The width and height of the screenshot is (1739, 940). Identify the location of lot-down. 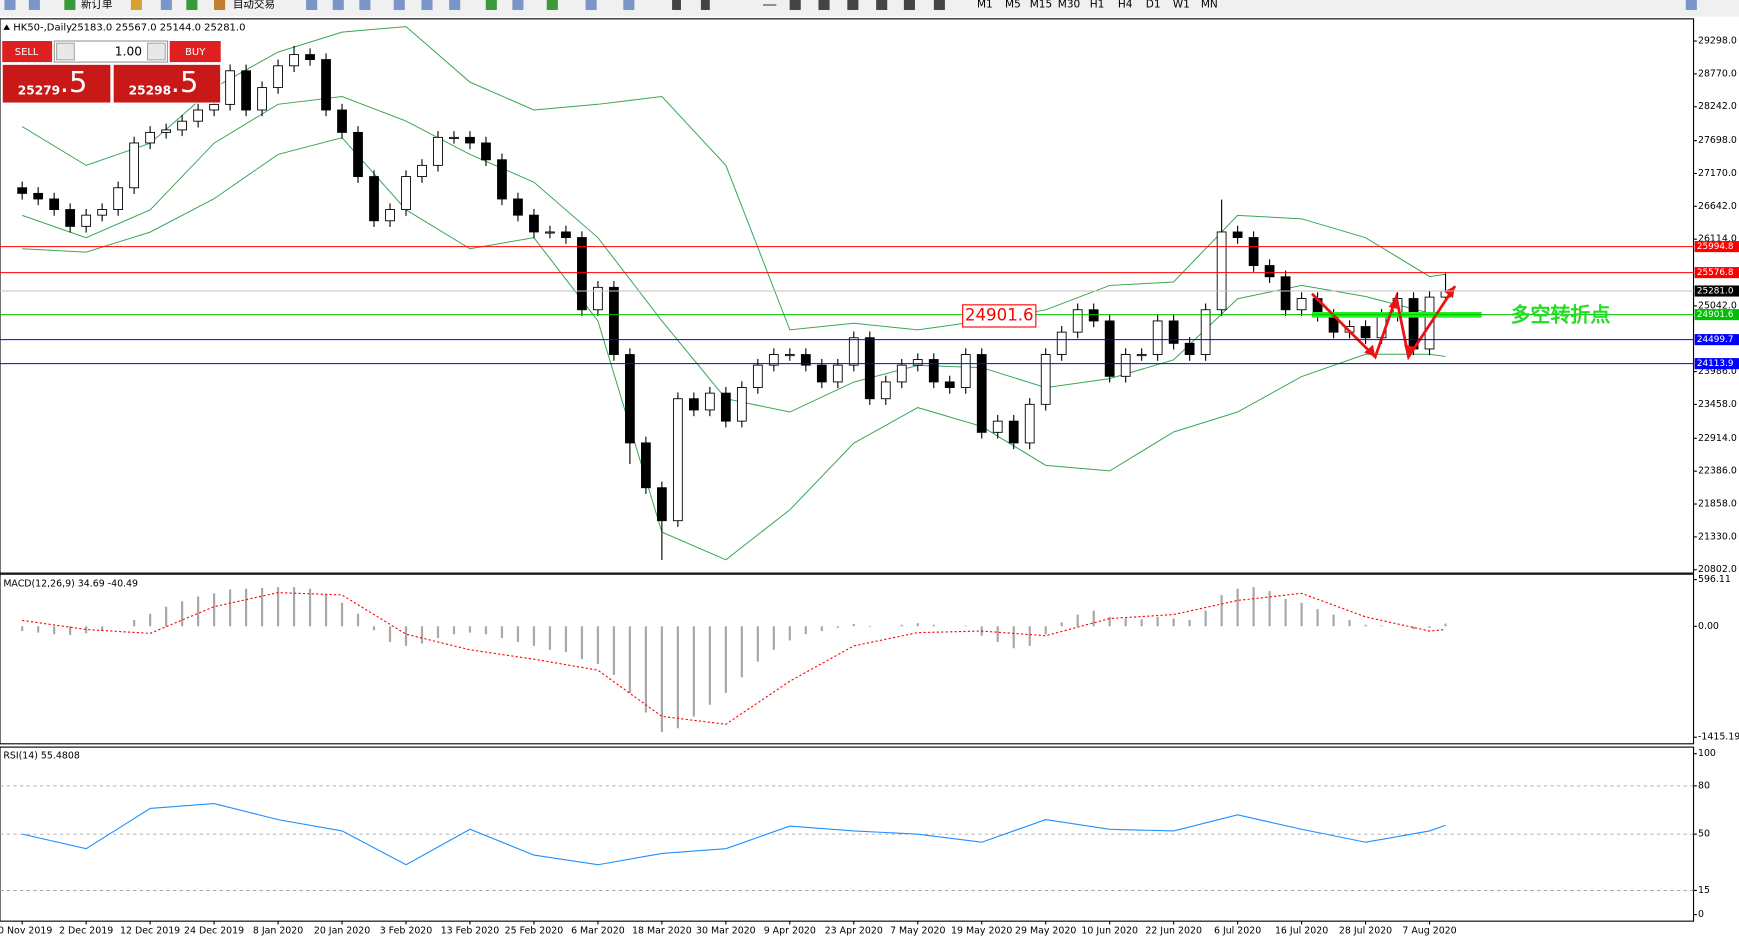
(65, 51).